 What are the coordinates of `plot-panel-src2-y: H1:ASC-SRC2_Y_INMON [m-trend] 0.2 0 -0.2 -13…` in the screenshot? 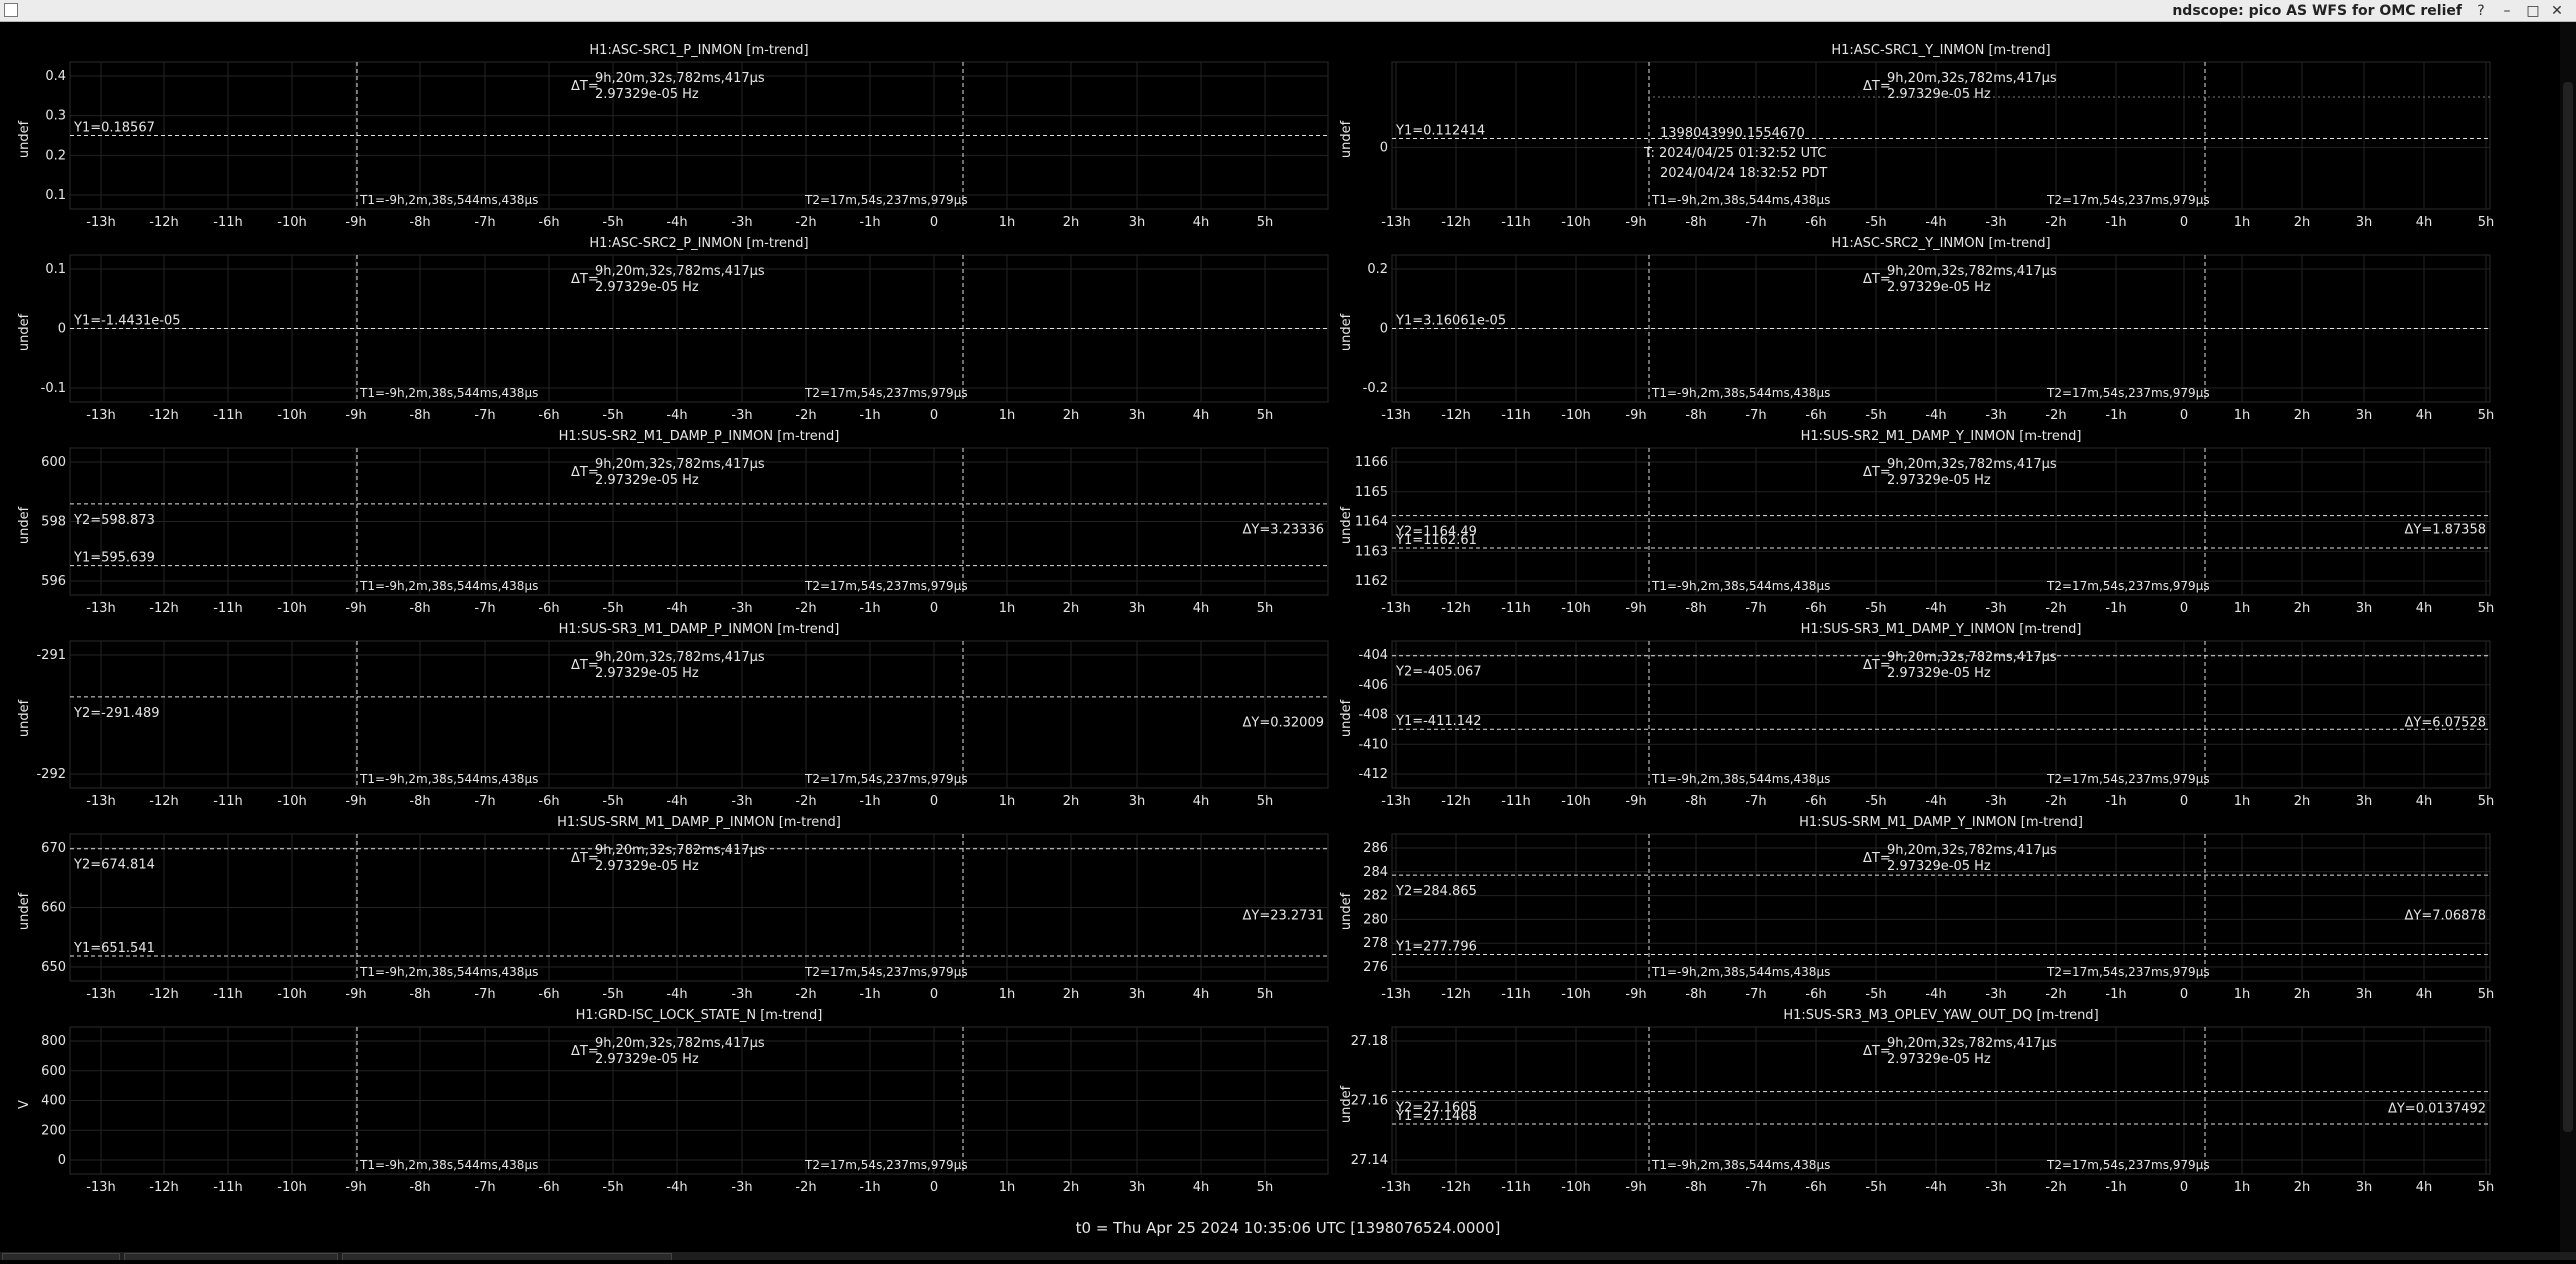 It's located at (1916, 329).